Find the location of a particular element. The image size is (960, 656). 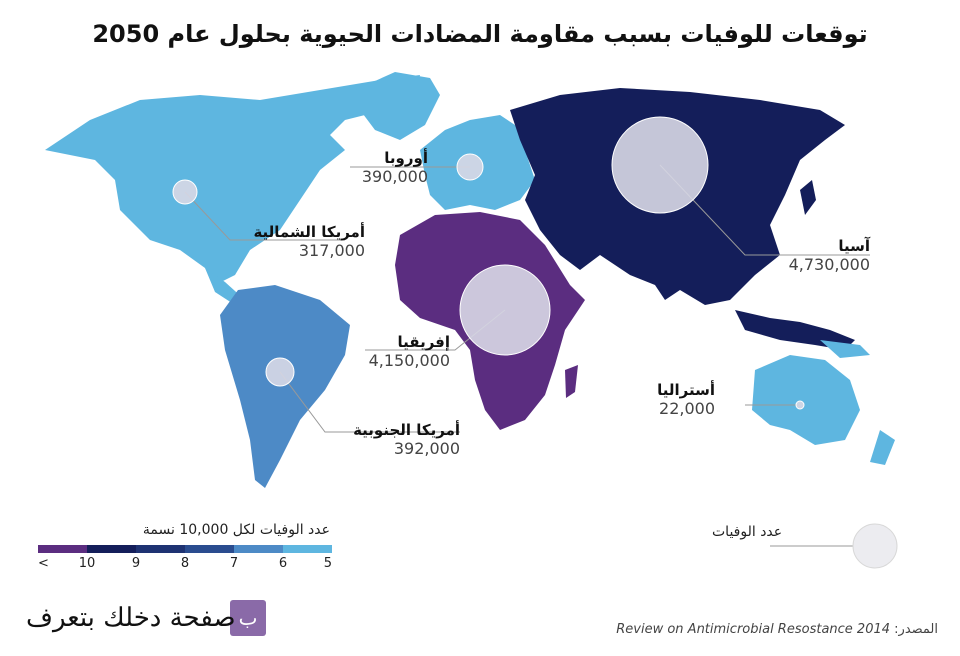

bubble-north-america is located at coordinates (185, 192).